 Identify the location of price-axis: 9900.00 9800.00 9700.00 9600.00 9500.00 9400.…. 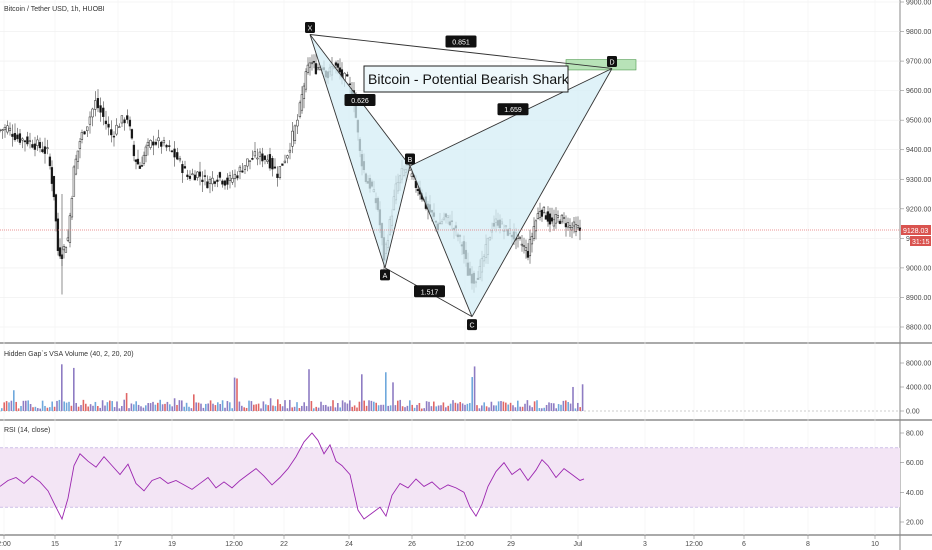
(915, 263).